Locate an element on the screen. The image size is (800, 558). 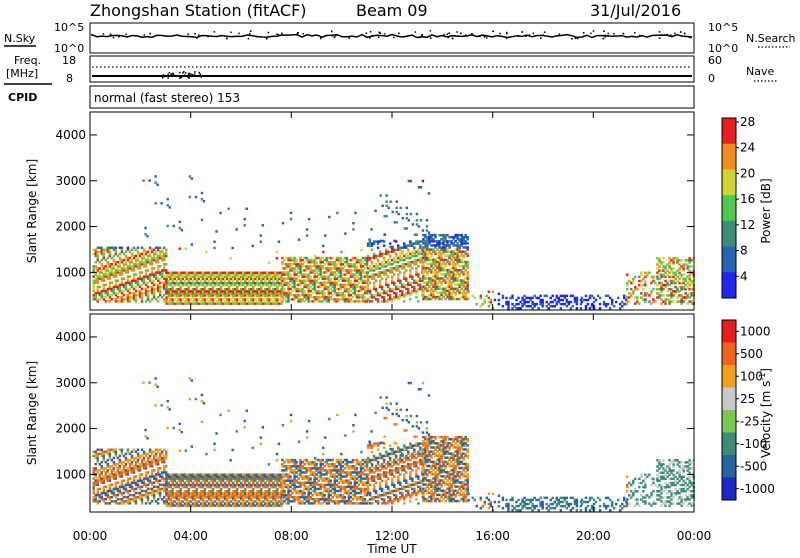
nsky-series is located at coordinates (392, 34).